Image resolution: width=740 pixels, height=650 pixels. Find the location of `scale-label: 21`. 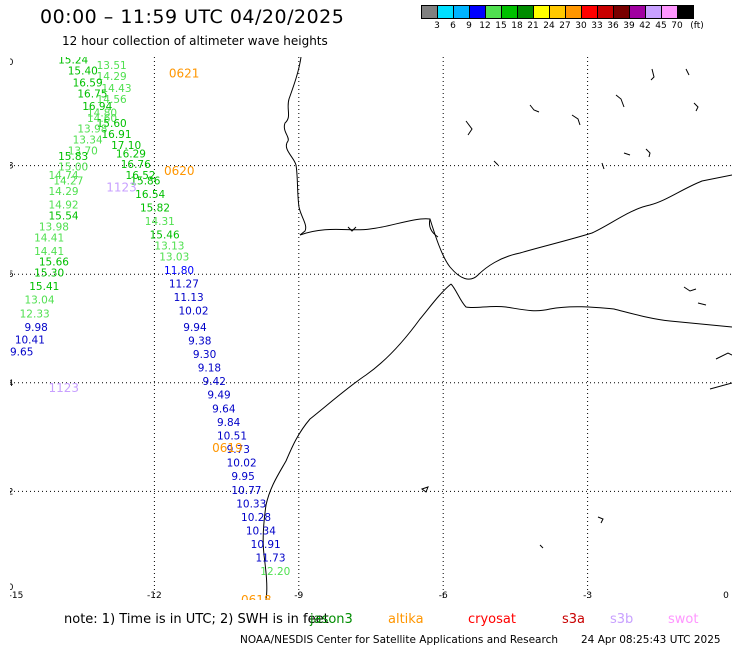

scale-label: 21 is located at coordinates (533, 26).